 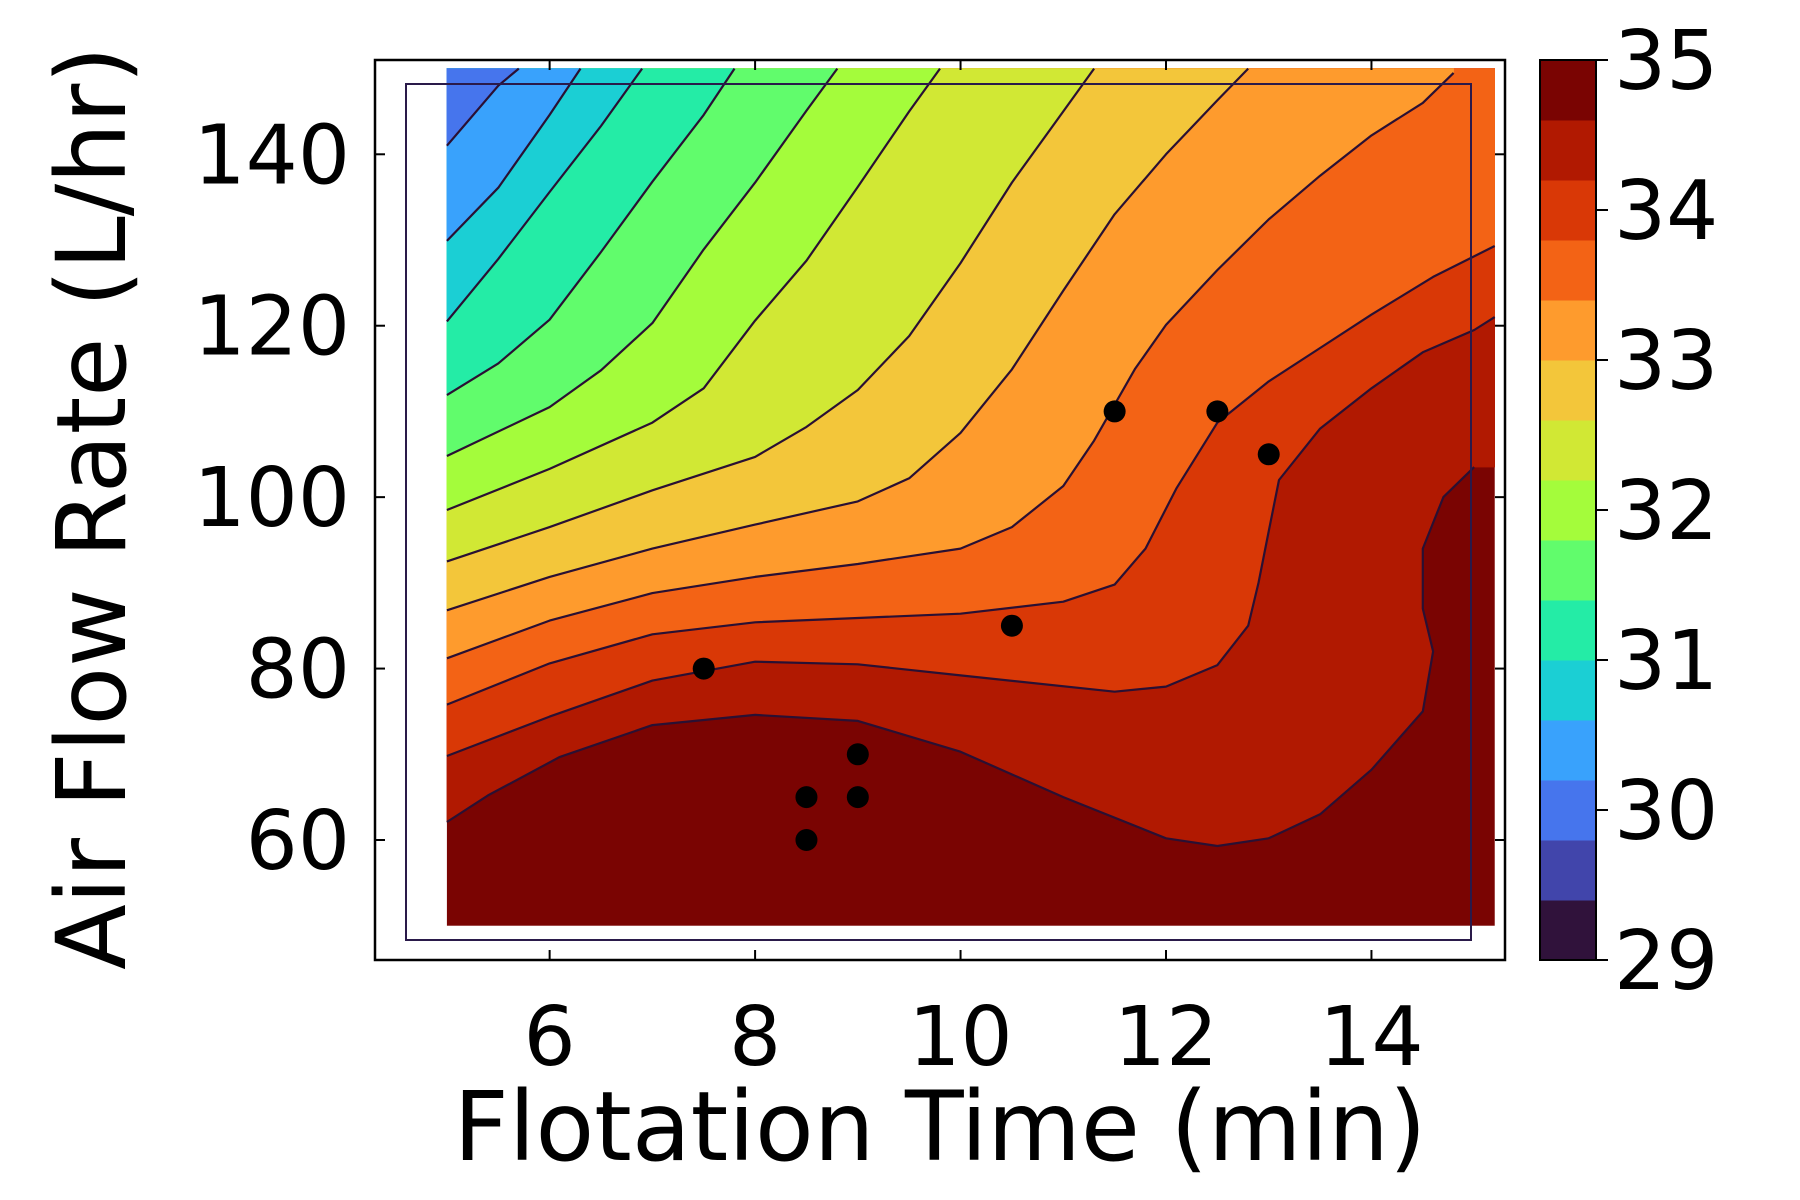 What do you see at coordinates (1666, 661) in the screenshot?
I see `colorbar-tick-label: 31` at bounding box center [1666, 661].